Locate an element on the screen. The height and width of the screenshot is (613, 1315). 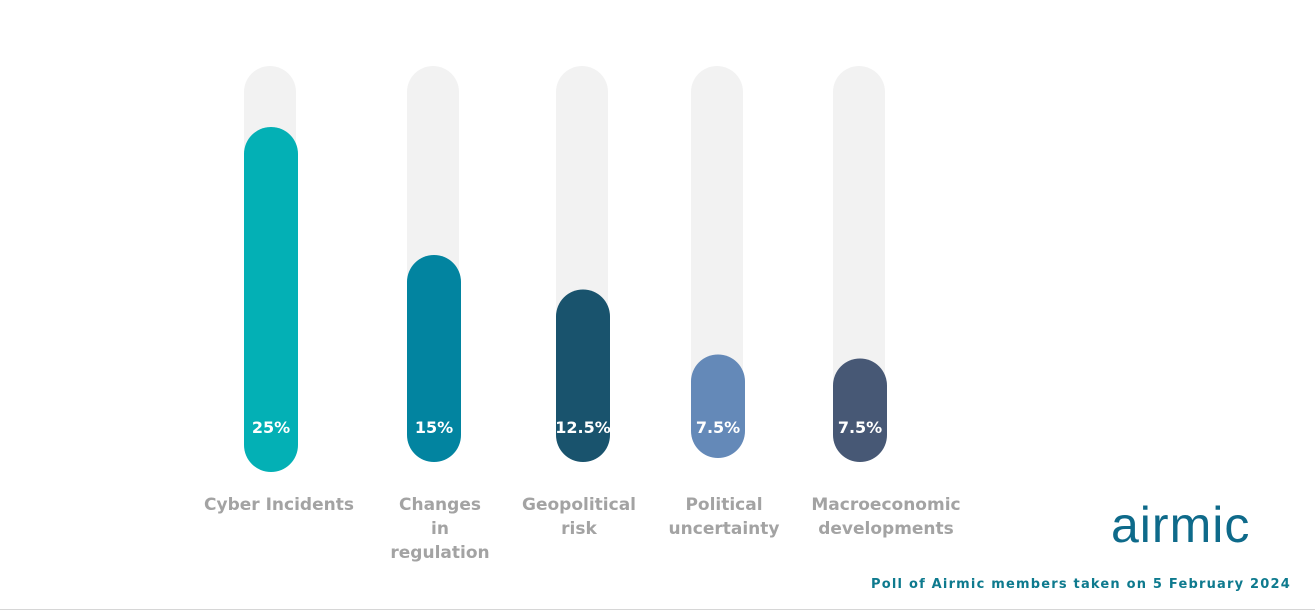
category-label-line: uncertainty is located at coordinates (724, 529).